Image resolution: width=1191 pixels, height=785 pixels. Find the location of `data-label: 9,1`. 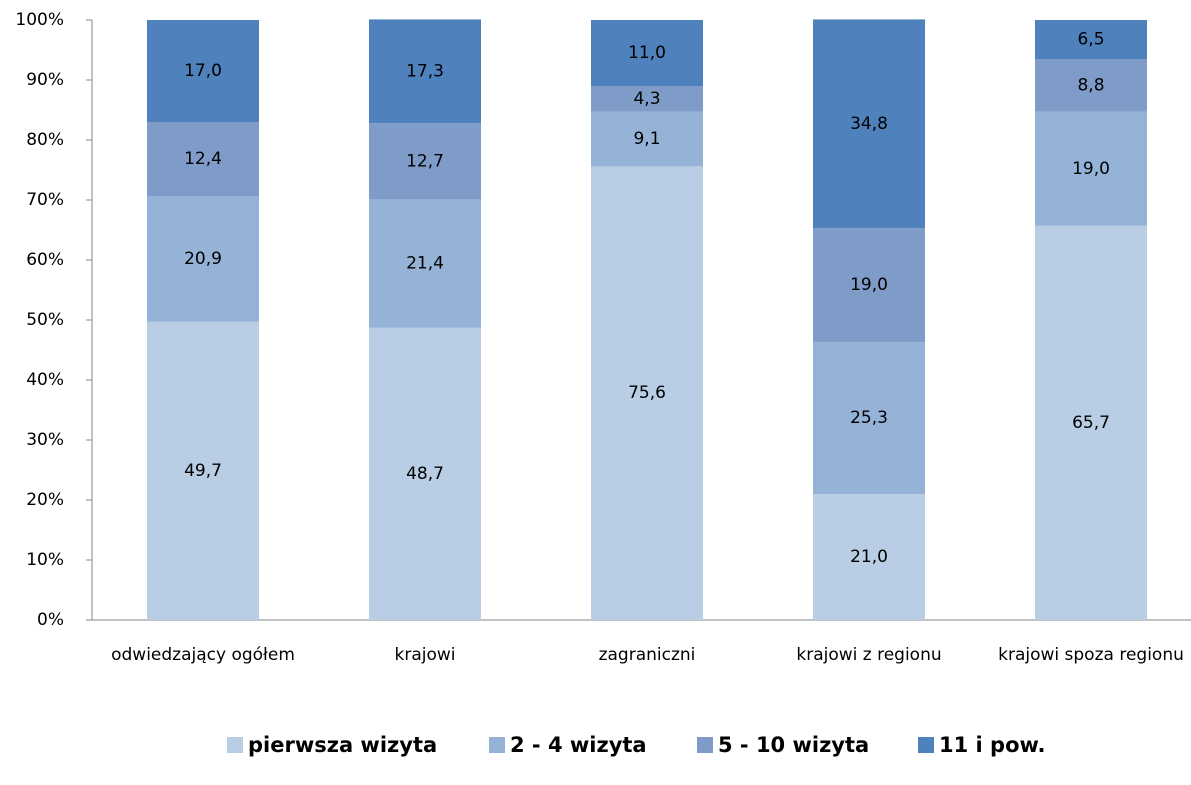

data-label: 9,1 is located at coordinates (646, 139).